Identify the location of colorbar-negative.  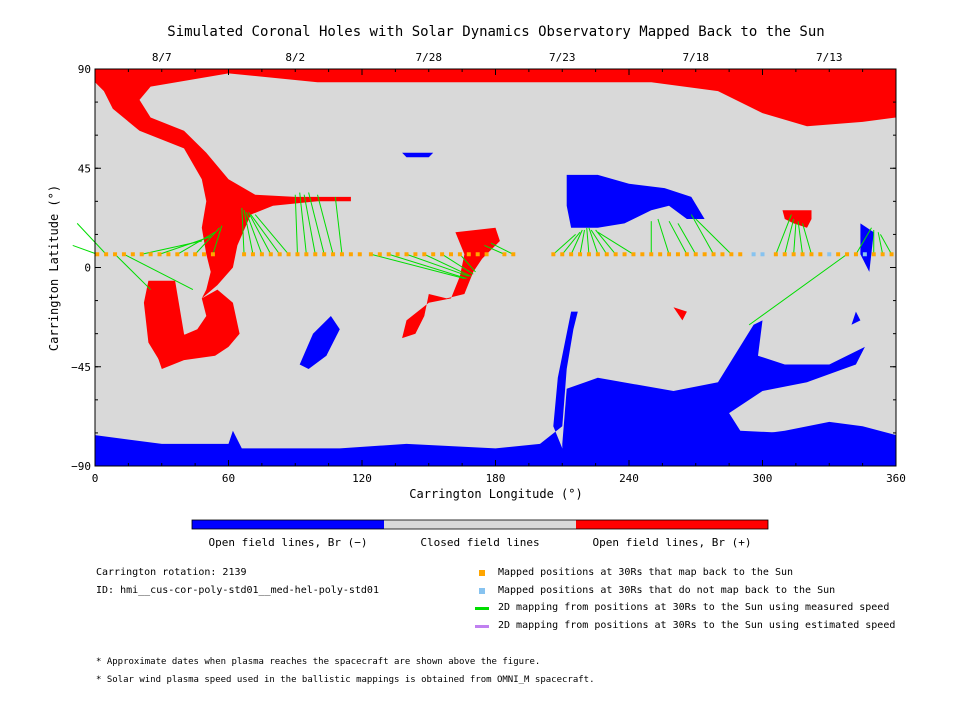
(288, 524).